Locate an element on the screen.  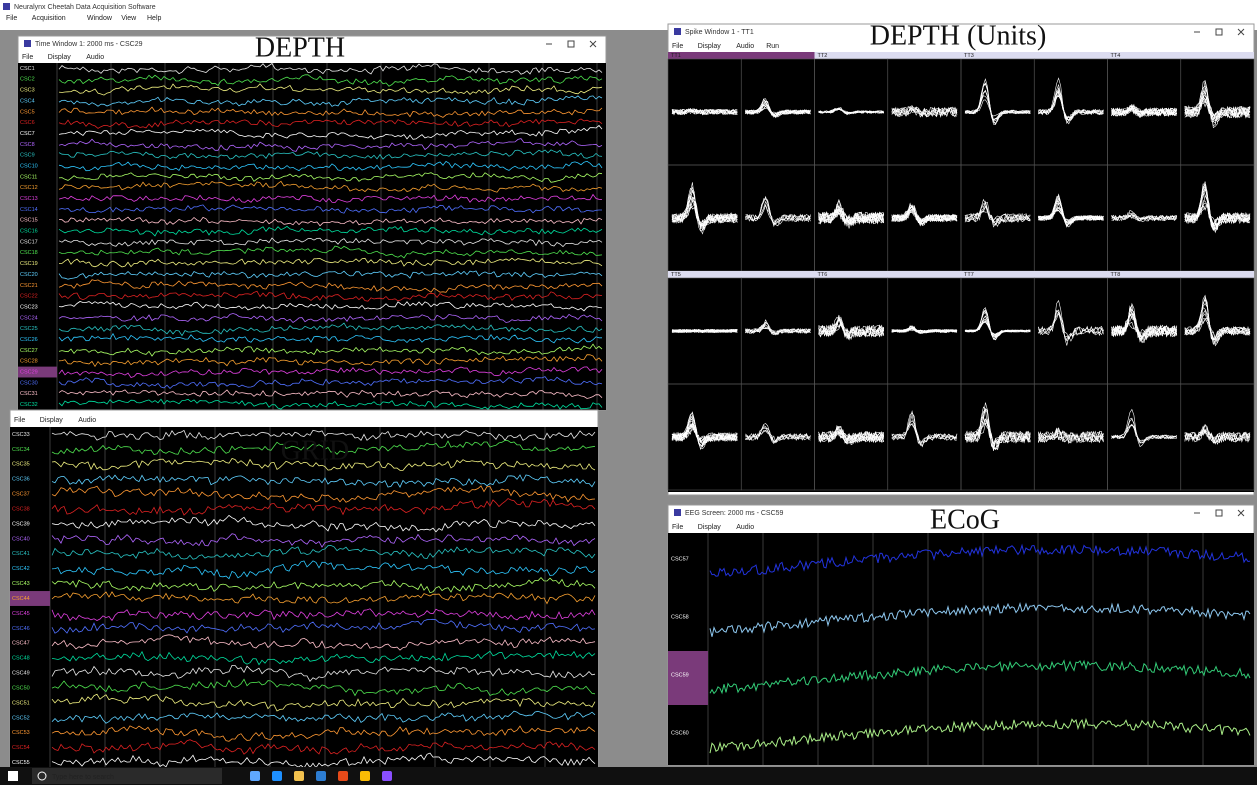
search-box is located at coordinates (127, 776).